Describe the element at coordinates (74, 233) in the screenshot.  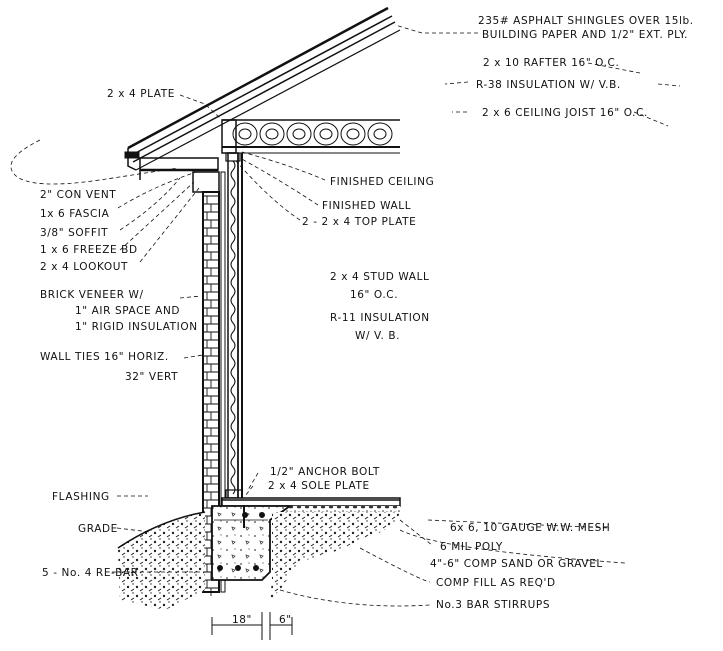
I see `label-soffit: 3/8" SOFFIT` at that location.